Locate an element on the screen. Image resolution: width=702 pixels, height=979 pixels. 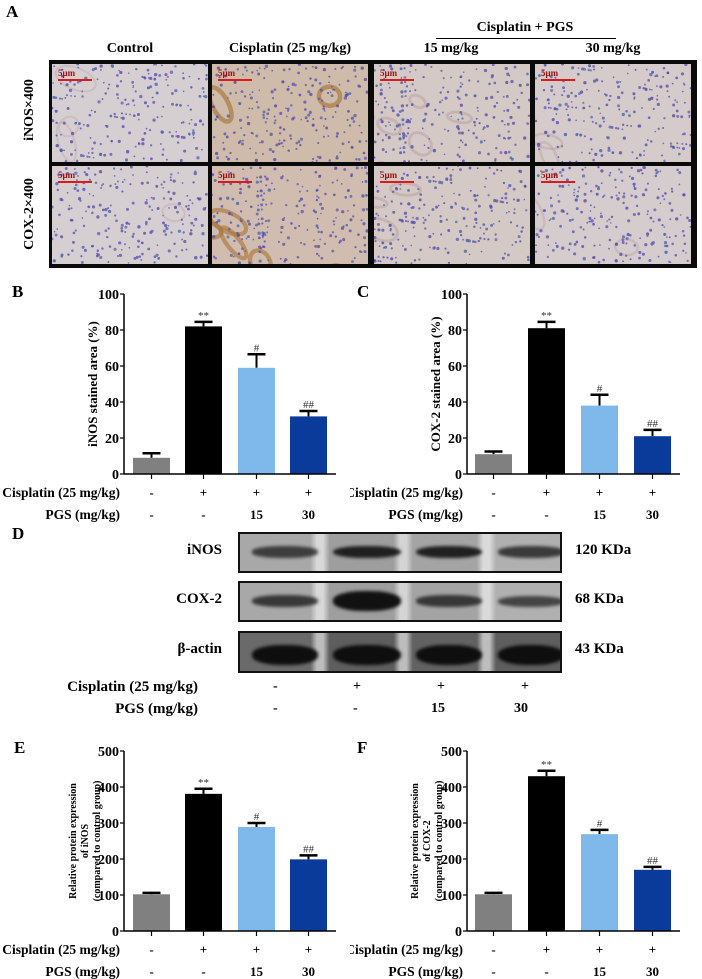
panel-letter-f: F is located at coordinates (362, 747).